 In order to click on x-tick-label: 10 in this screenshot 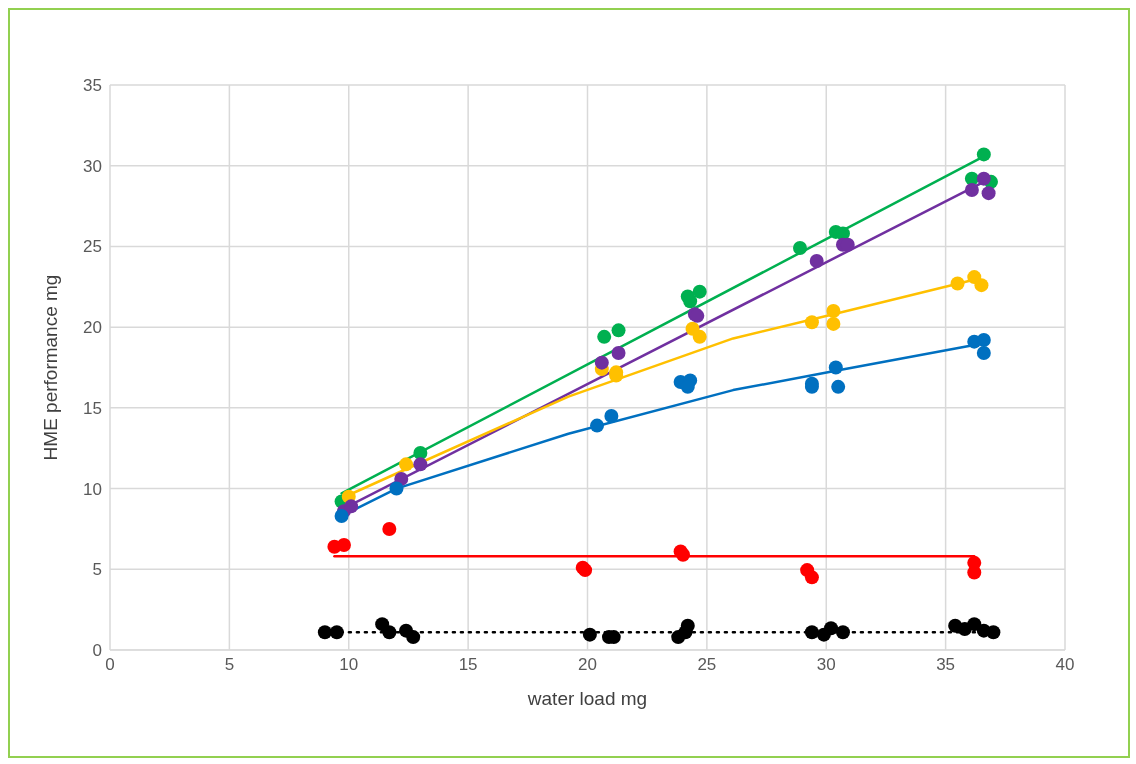, I will do `click(349, 665)`.